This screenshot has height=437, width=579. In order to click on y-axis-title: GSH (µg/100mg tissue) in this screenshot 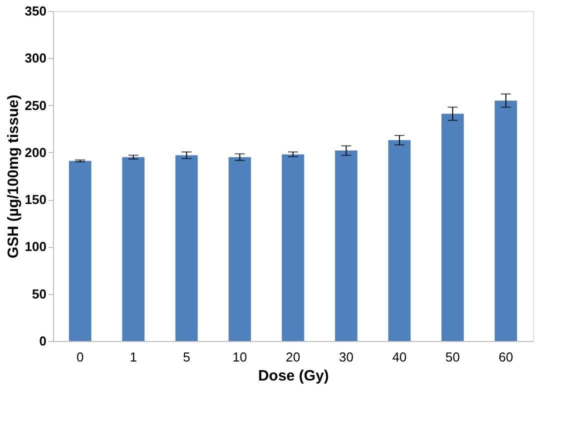, I will do `click(13, 176)`.